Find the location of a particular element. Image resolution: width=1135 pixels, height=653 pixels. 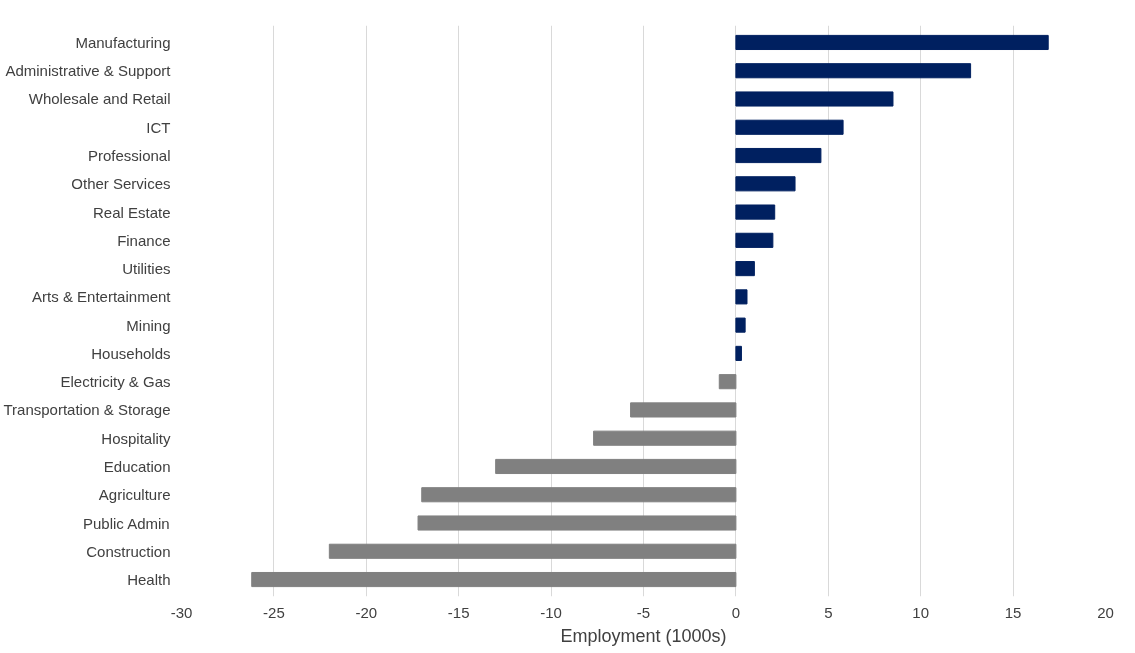

y-tick-label: Arts & Entertainment is located at coordinates (102, 297).